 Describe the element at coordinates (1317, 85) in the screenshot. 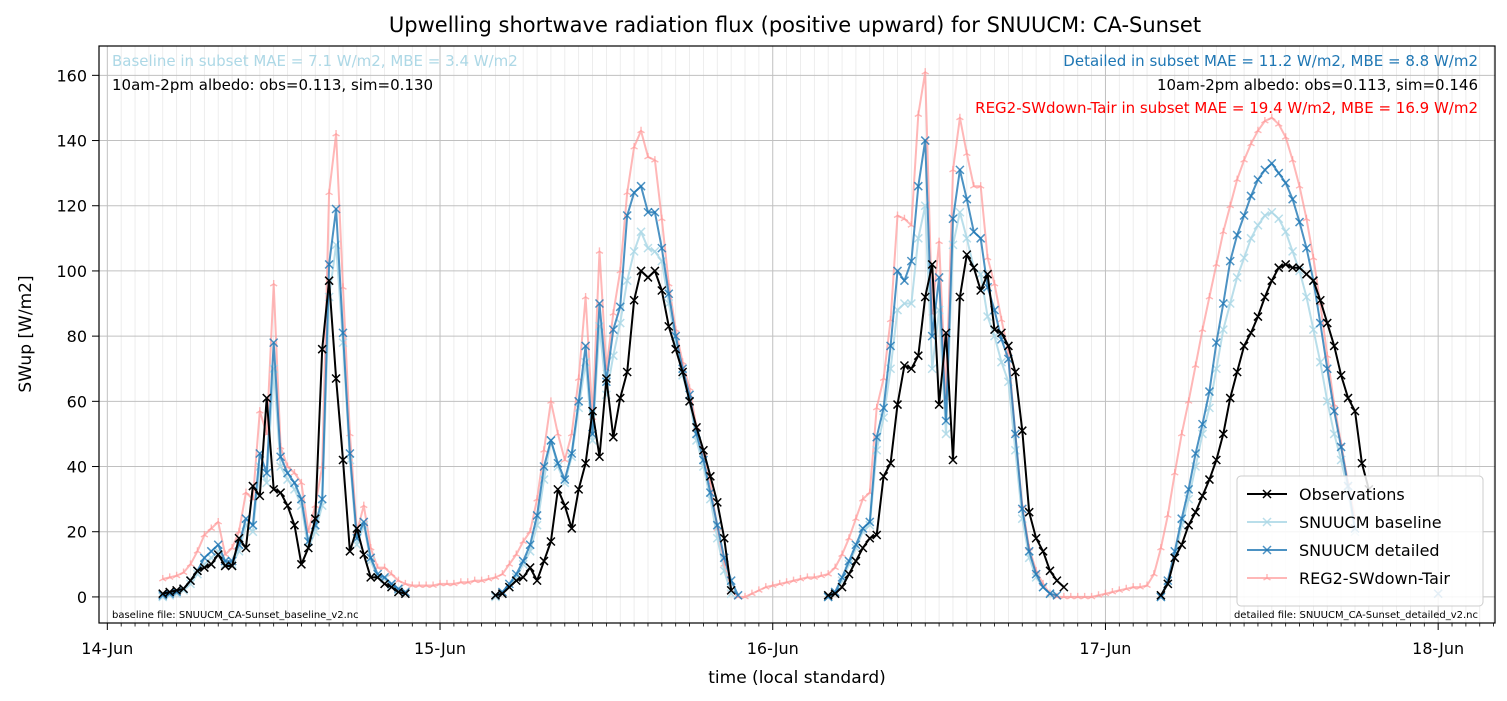

I see `detailed-albedo-annotation: 10am-2pm albedo: obs=0.113, sim=0.146` at that location.